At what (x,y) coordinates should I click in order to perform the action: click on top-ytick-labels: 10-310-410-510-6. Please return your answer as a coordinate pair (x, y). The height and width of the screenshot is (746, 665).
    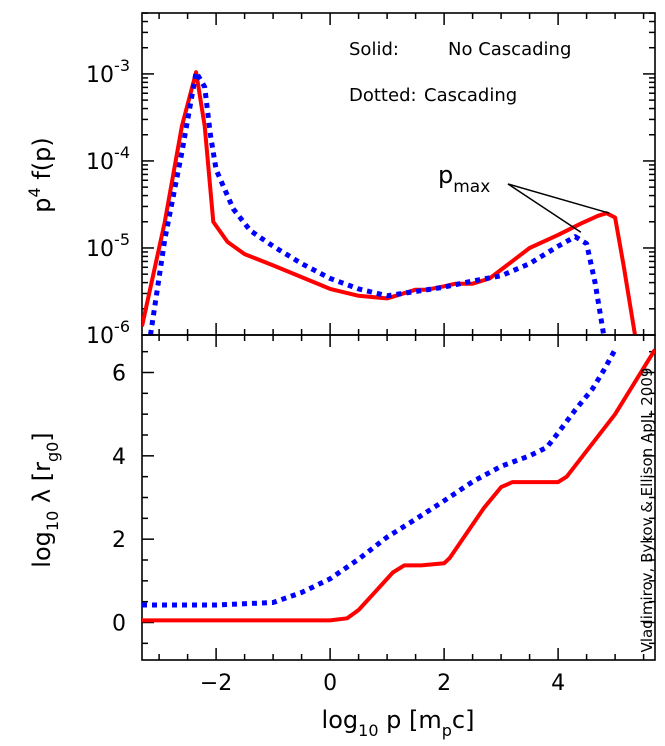
    Looking at the image, I should click on (108, 202).